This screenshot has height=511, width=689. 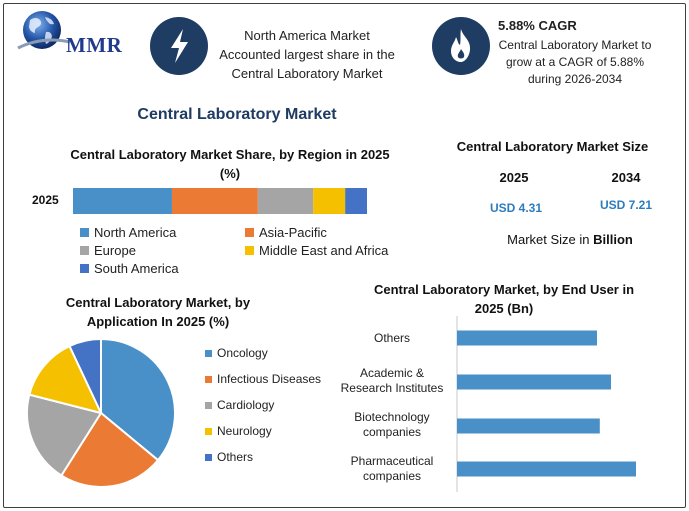 I want to click on region-segment-europe, so click(x=285, y=201).